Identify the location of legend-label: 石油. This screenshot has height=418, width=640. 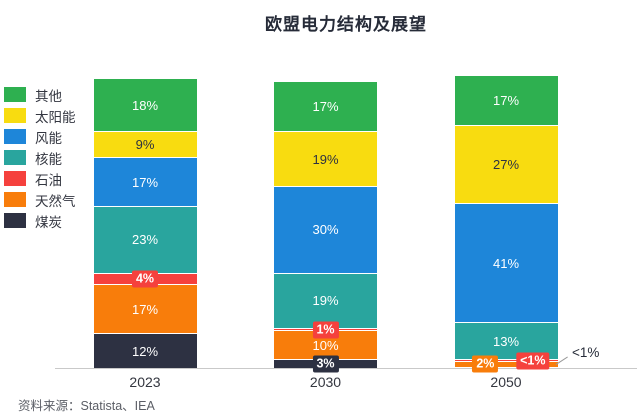
(48, 180).